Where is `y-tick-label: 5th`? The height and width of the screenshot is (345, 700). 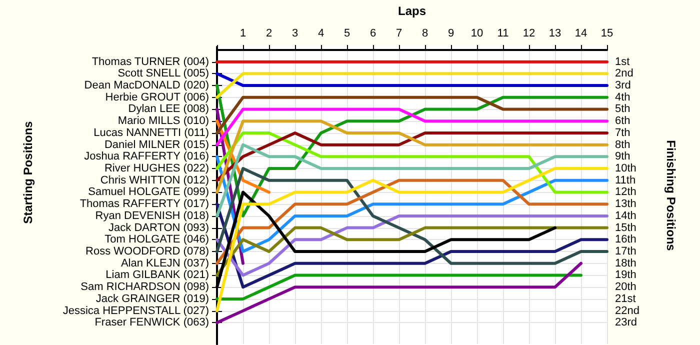
y-tick-label: 5th is located at coordinates (622, 109).